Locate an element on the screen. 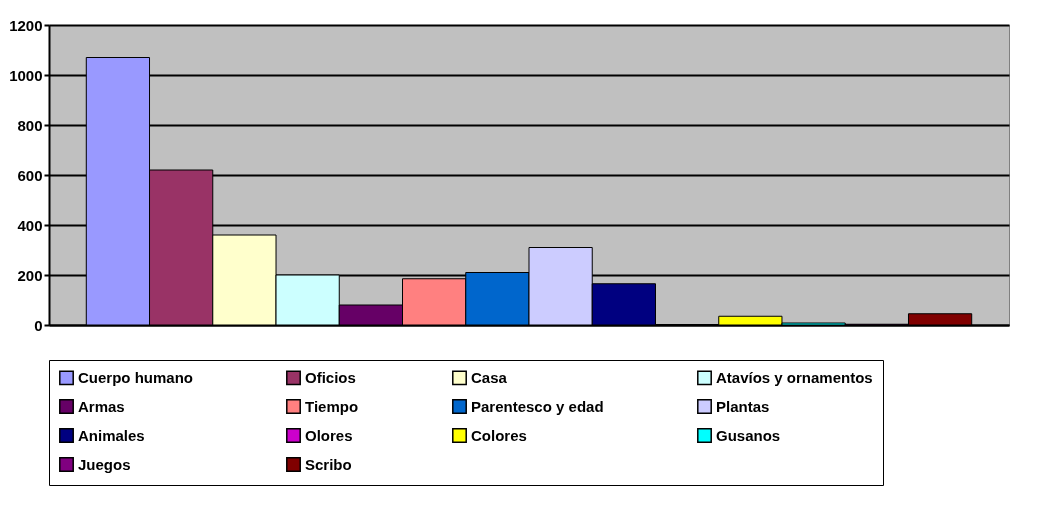  y-tick-label: 400 is located at coordinates (30, 225).